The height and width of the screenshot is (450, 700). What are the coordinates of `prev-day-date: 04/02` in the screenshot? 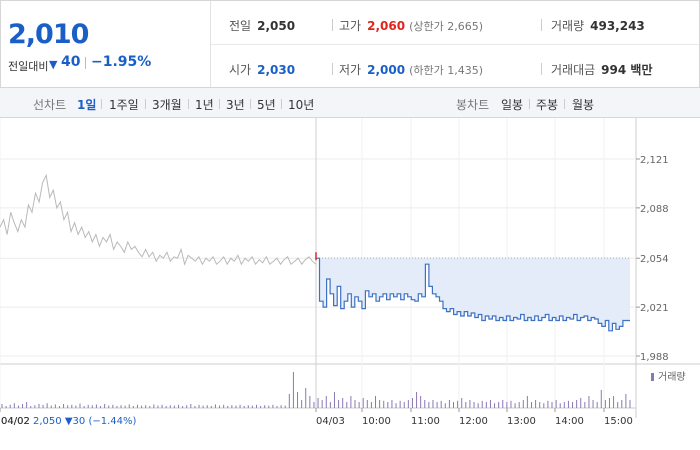 It's located at (15, 421).